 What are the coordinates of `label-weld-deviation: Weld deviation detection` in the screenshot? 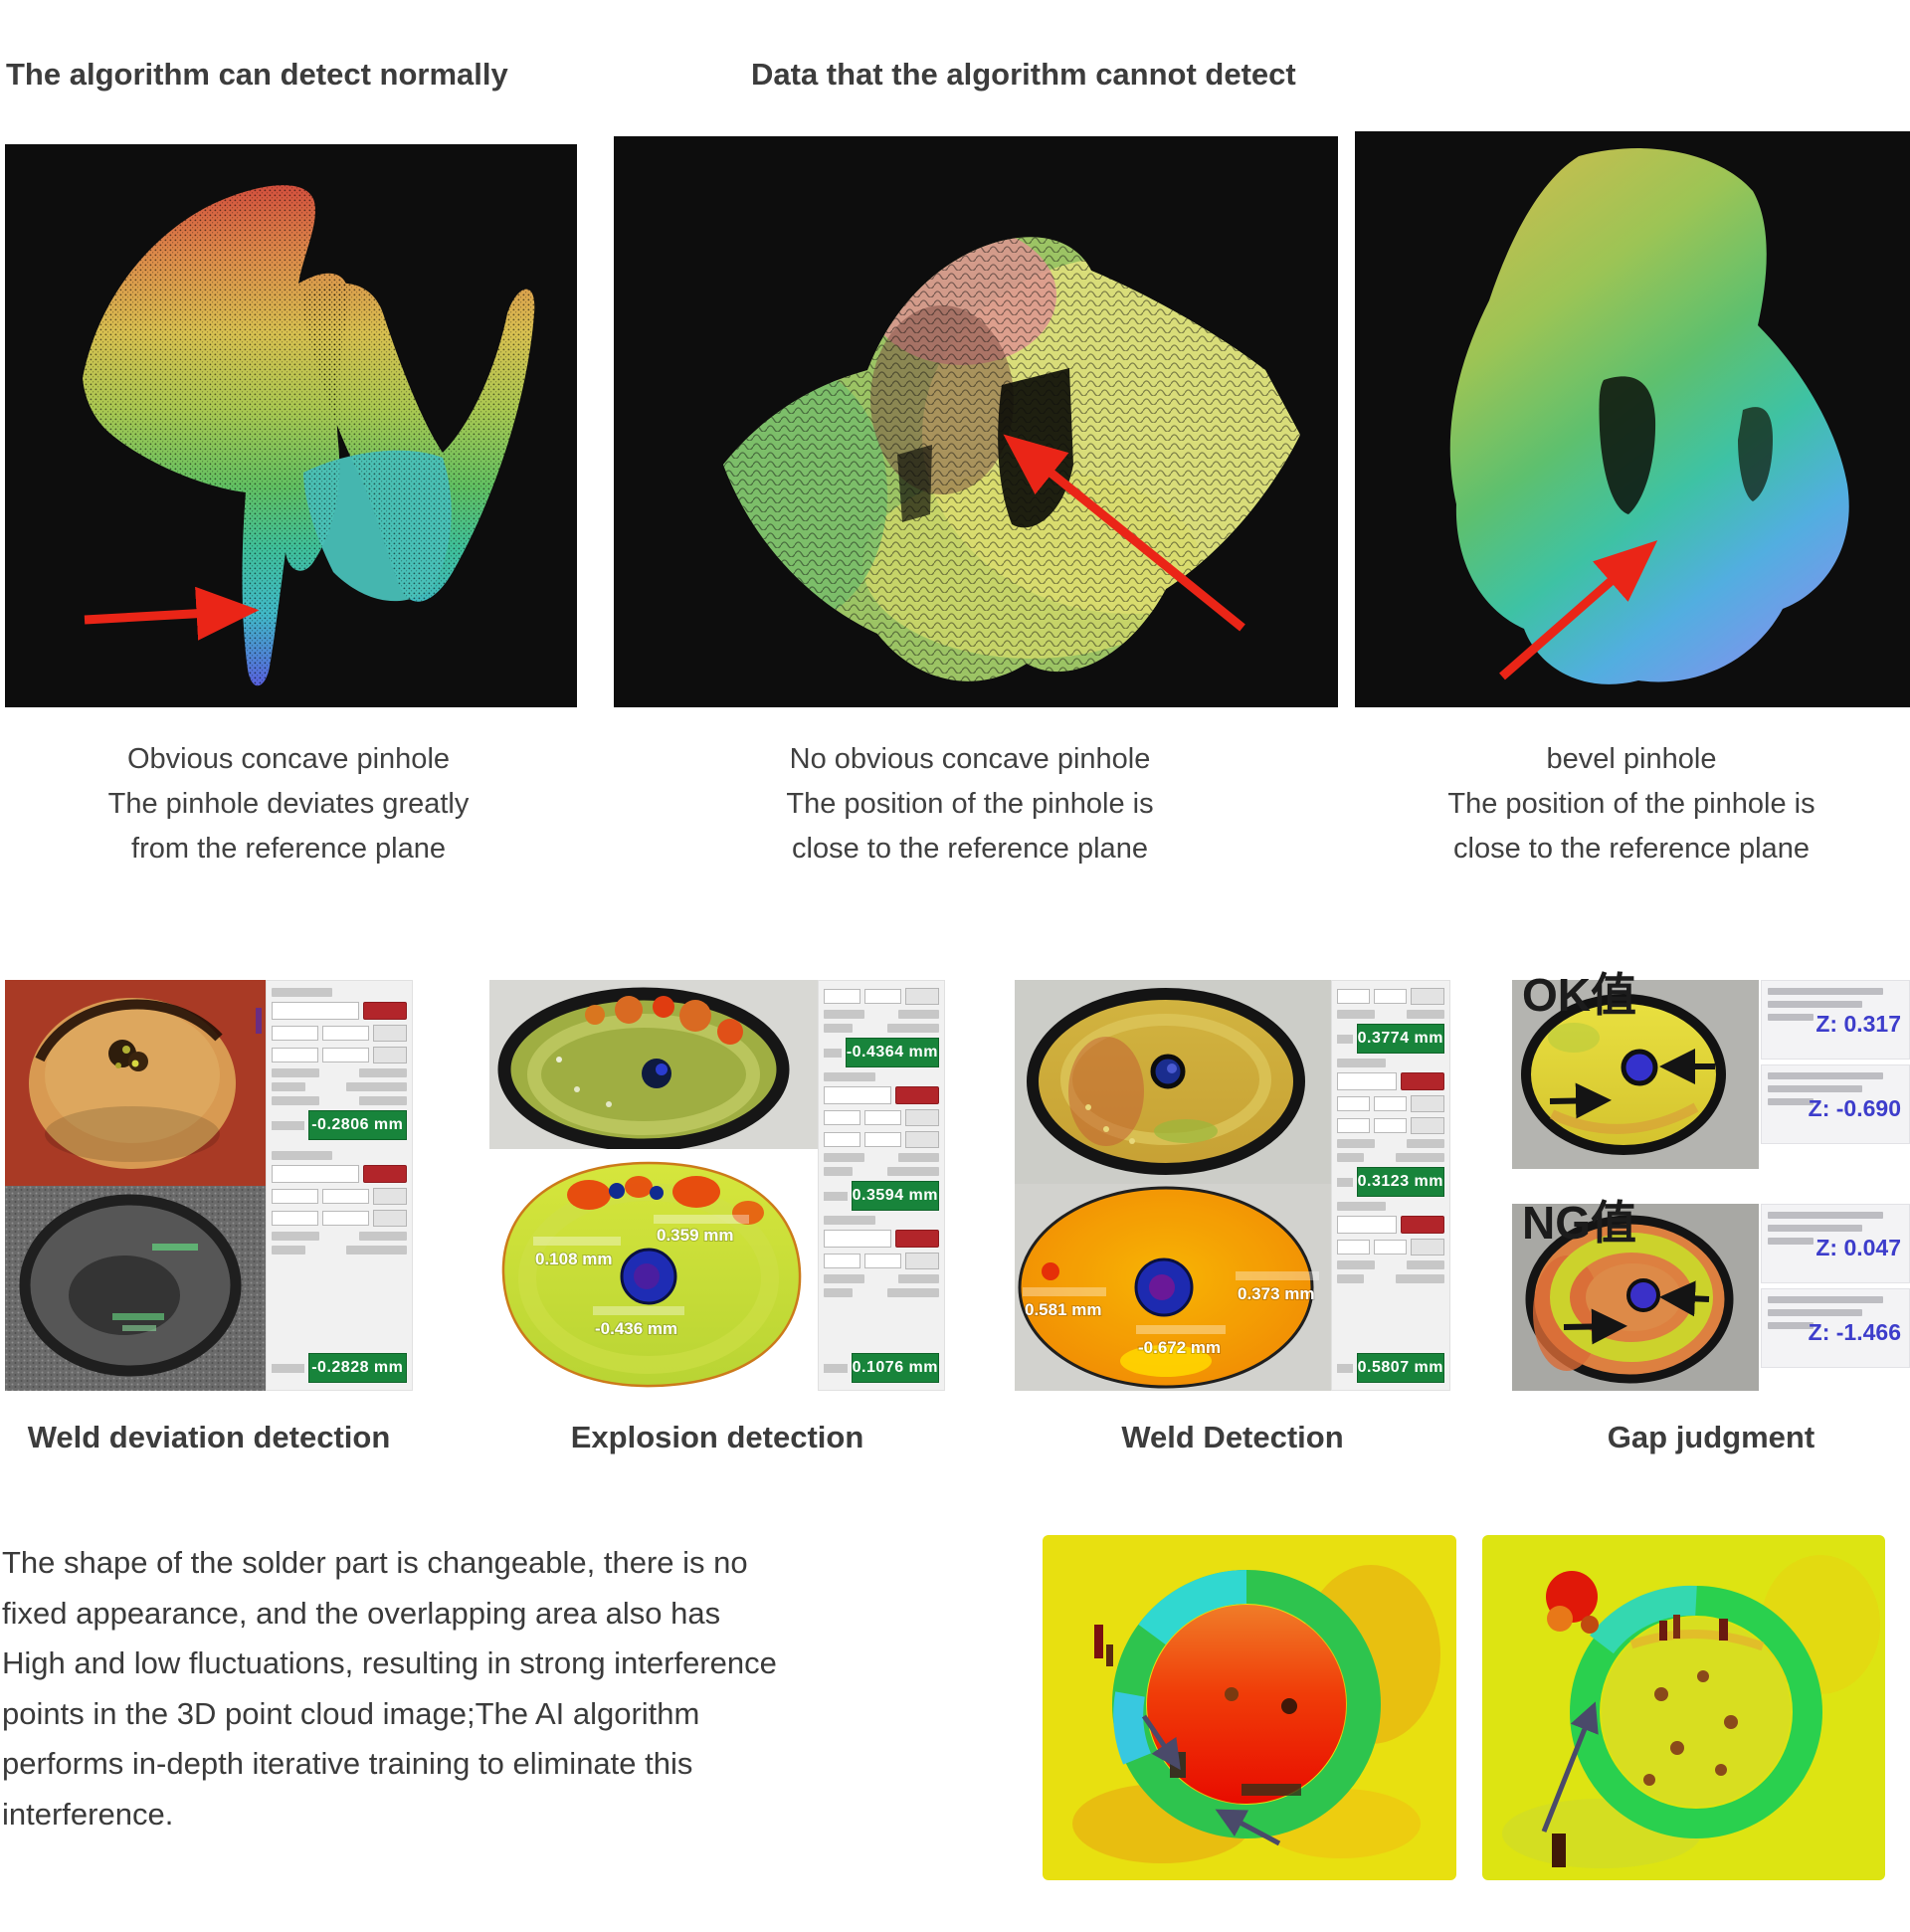 It's located at (209, 1437).